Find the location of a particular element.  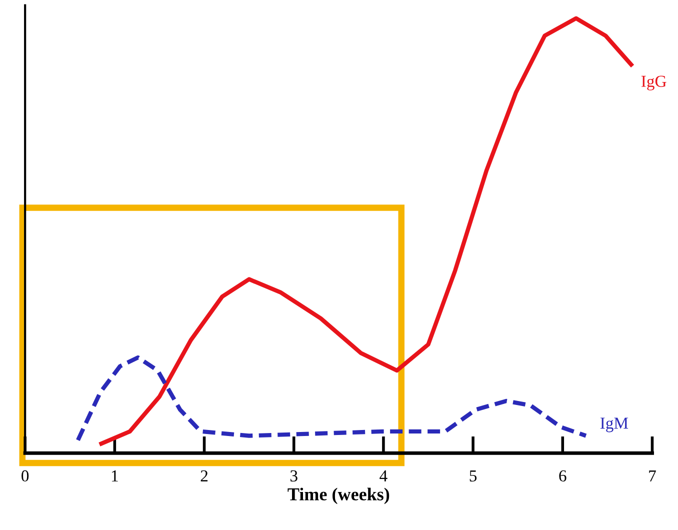

x-tick-label: 5 is located at coordinates (473, 476).